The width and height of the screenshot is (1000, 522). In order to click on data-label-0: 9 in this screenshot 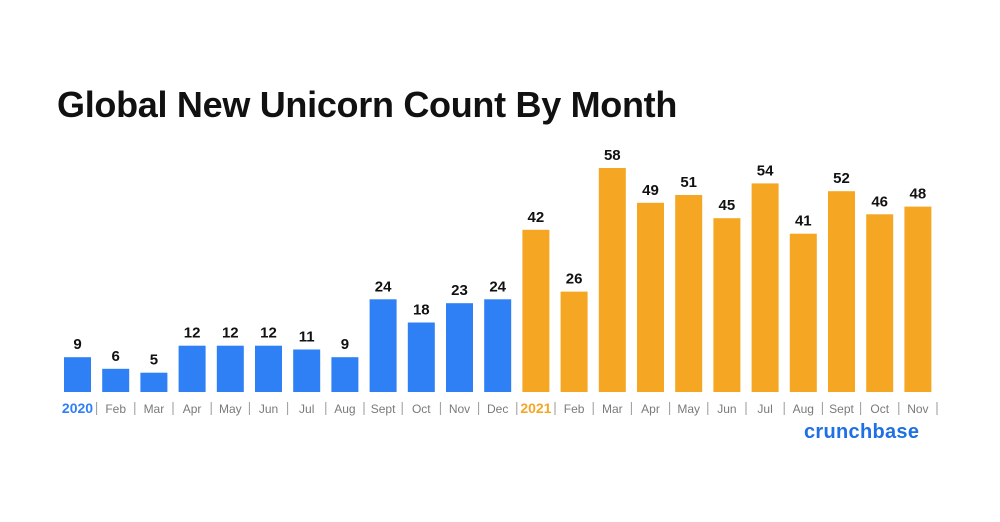, I will do `click(77, 344)`.